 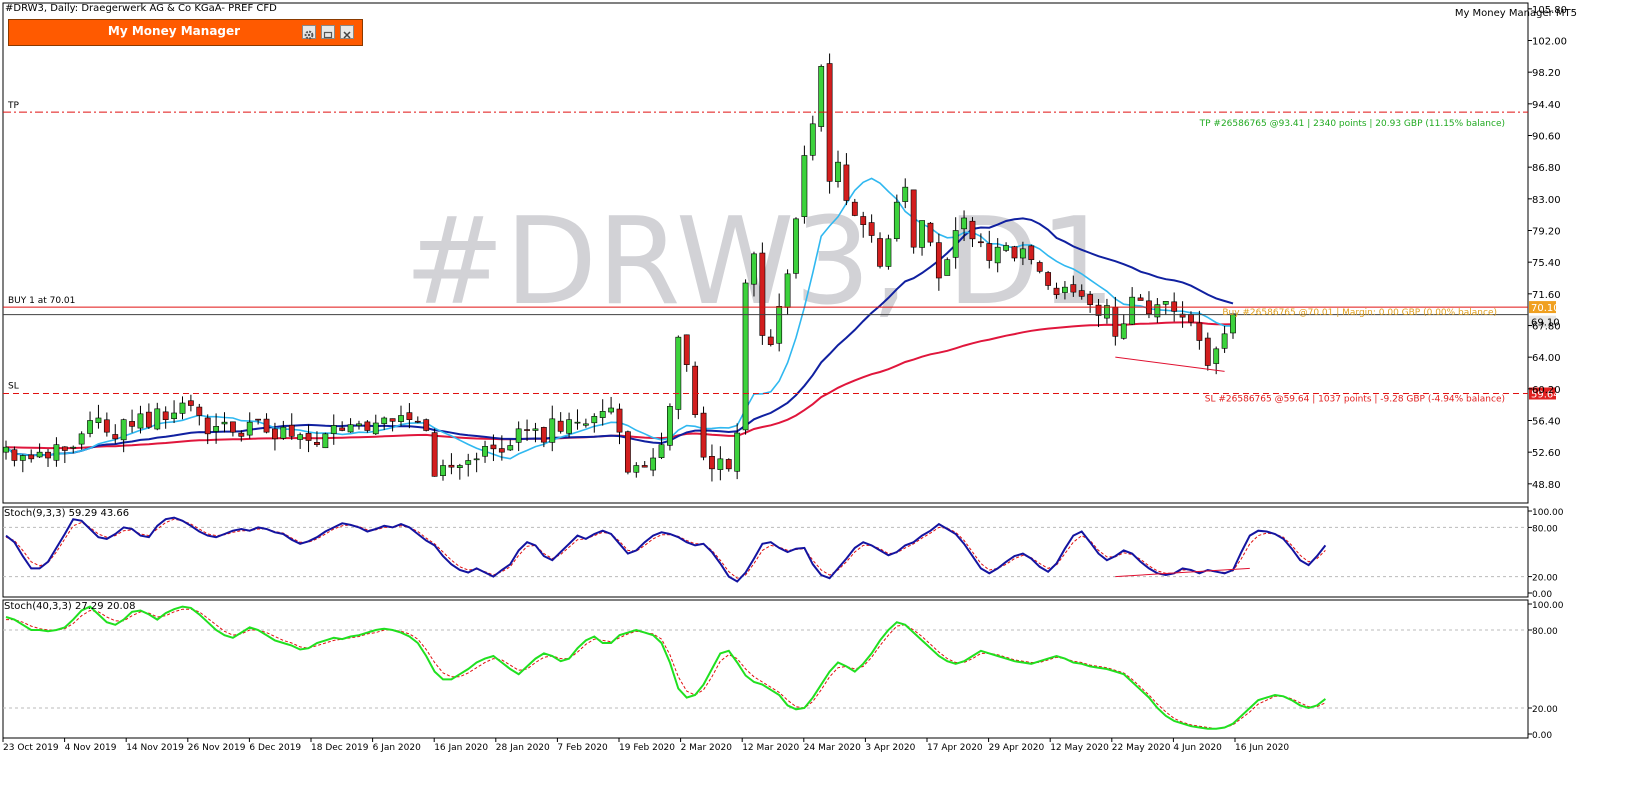 I want to click on stoch2-label: Stoch(40,3,3) 27.29 20.08, so click(x=70, y=606).